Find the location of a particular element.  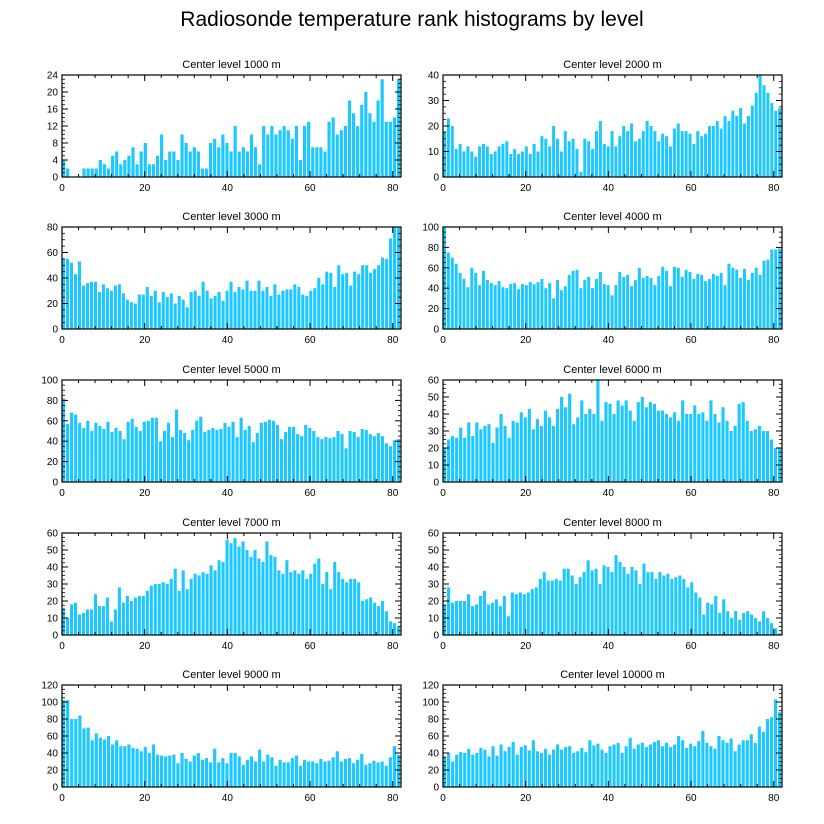

x-tick-label: 60 is located at coordinates (691, 493).